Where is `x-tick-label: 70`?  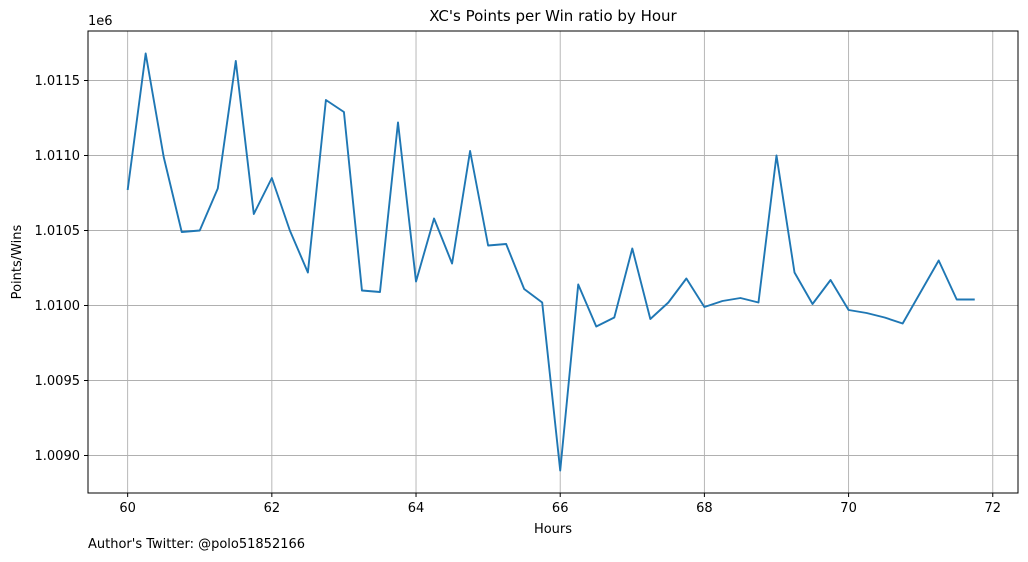 x-tick-label: 70 is located at coordinates (848, 508).